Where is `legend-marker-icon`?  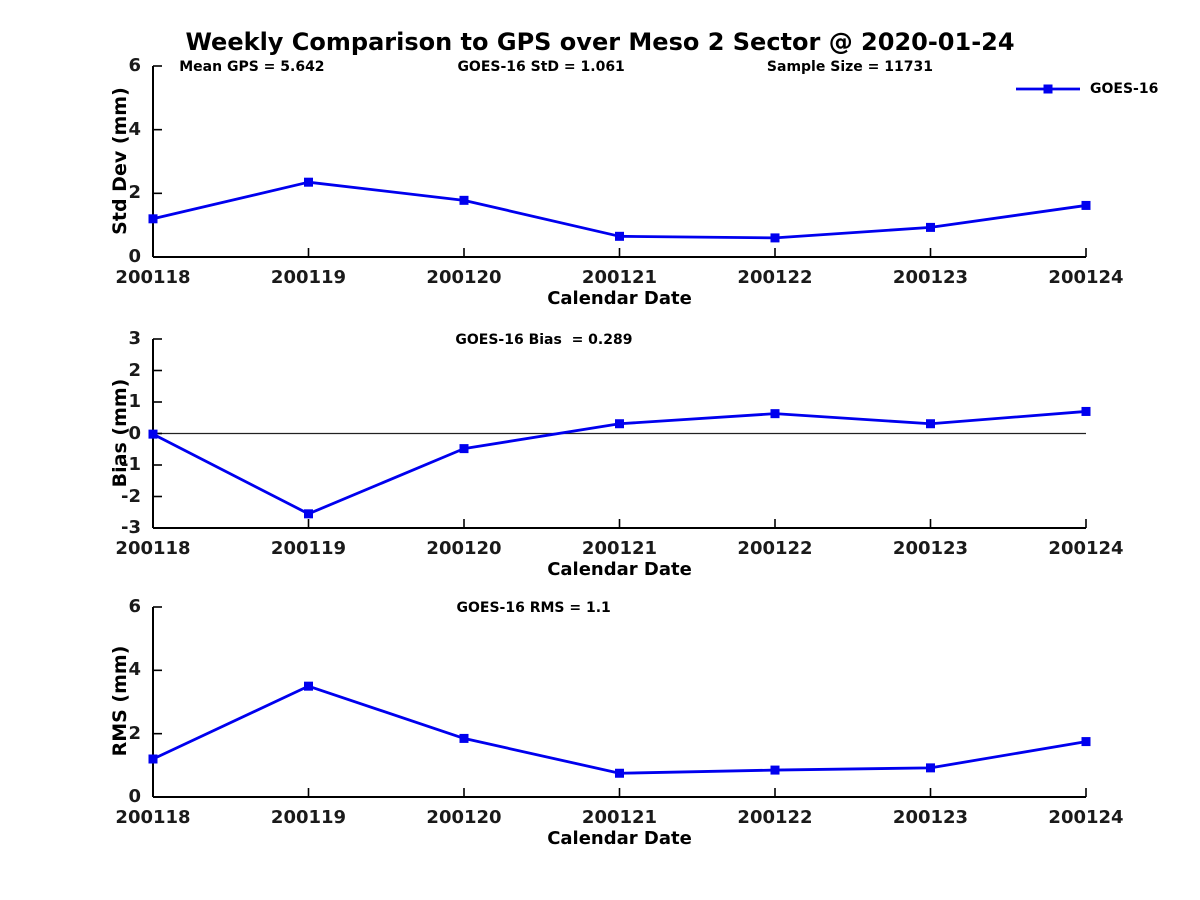 legend-marker-icon is located at coordinates (1048, 89).